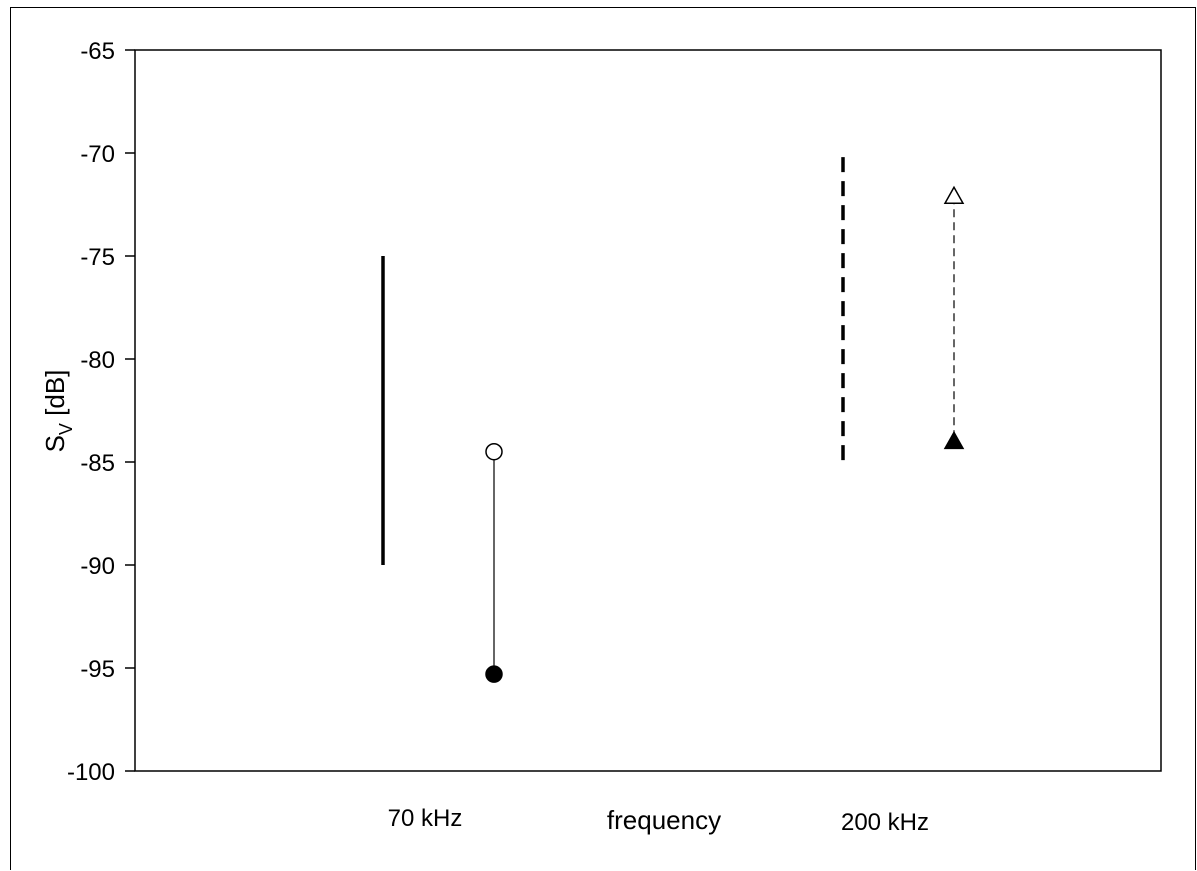 This screenshot has width=1197, height=871. I want to click on y-tick-label: -80, so click(97, 360).